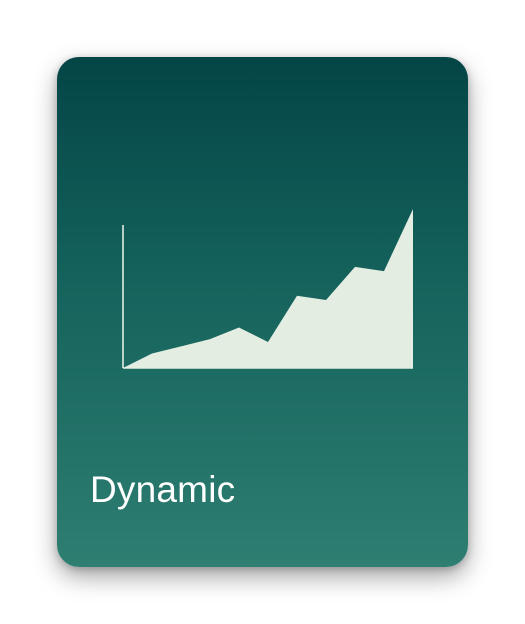 The width and height of the screenshot is (525, 624). Describe the element at coordinates (163, 489) in the screenshot. I see `card-title: Dynamic` at that location.